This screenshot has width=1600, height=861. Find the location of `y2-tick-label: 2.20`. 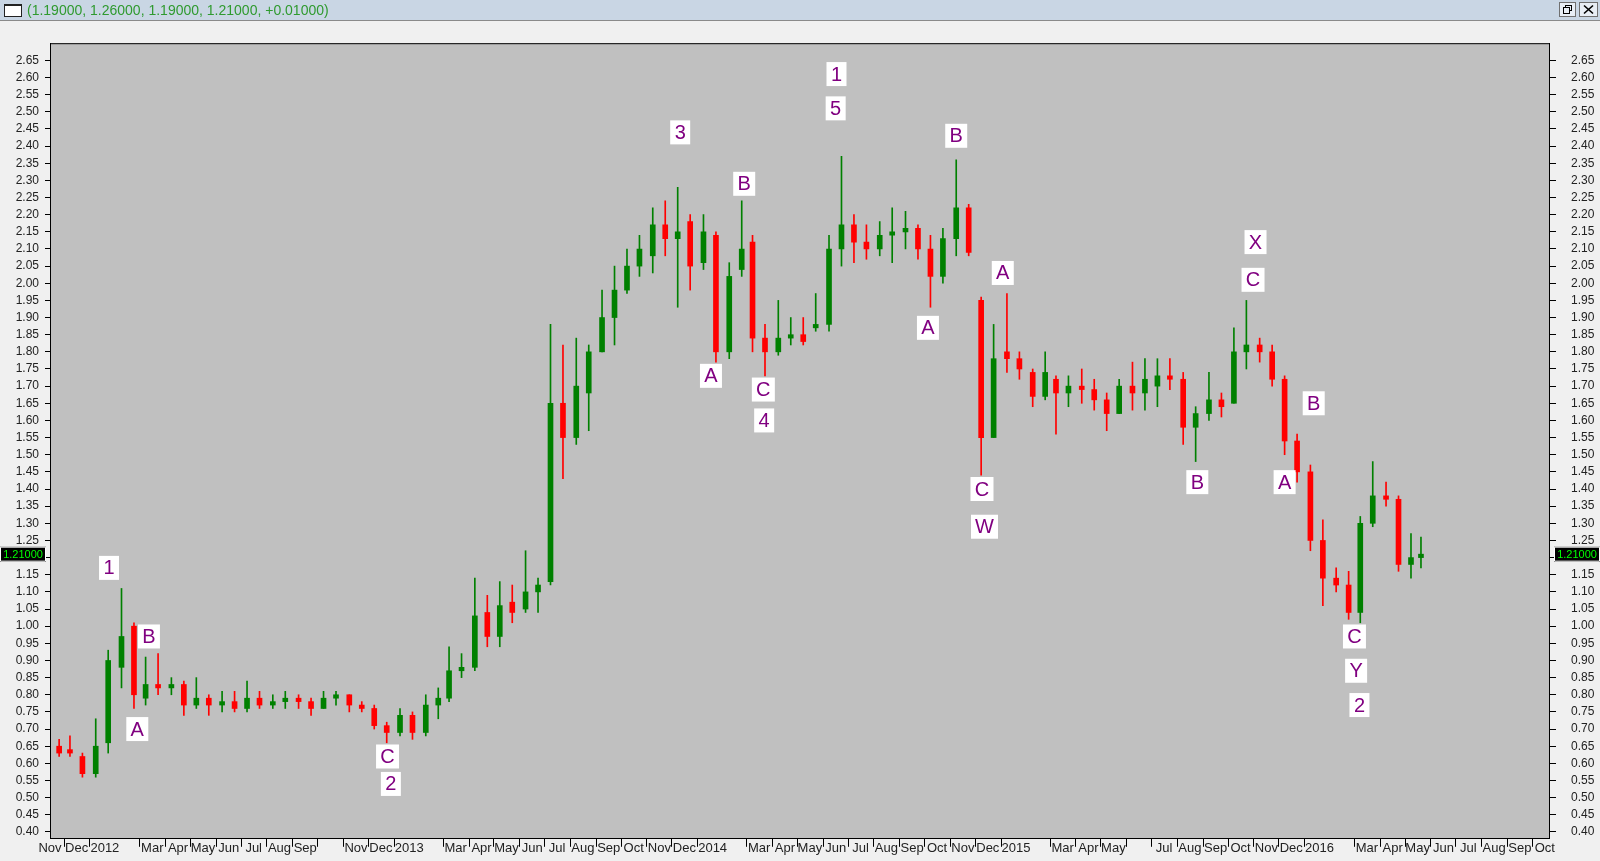

y2-tick-label: 2.20 is located at coordinates (1583, 213).